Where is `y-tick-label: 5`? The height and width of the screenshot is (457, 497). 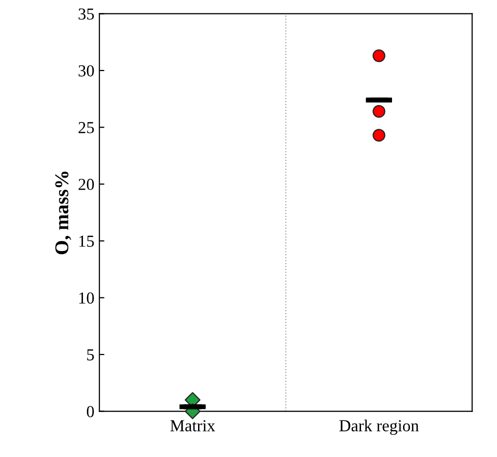 y-tick-label: 5 is located at coordinates (90, 354).